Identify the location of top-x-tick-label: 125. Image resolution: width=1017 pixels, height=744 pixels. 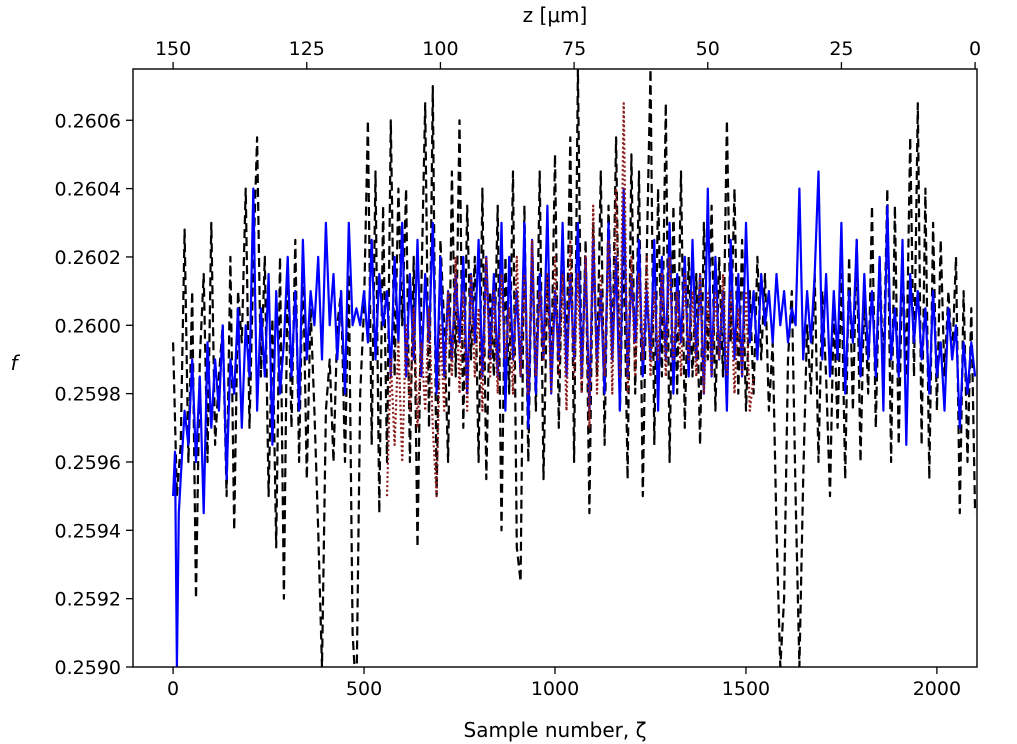
(307, 49).